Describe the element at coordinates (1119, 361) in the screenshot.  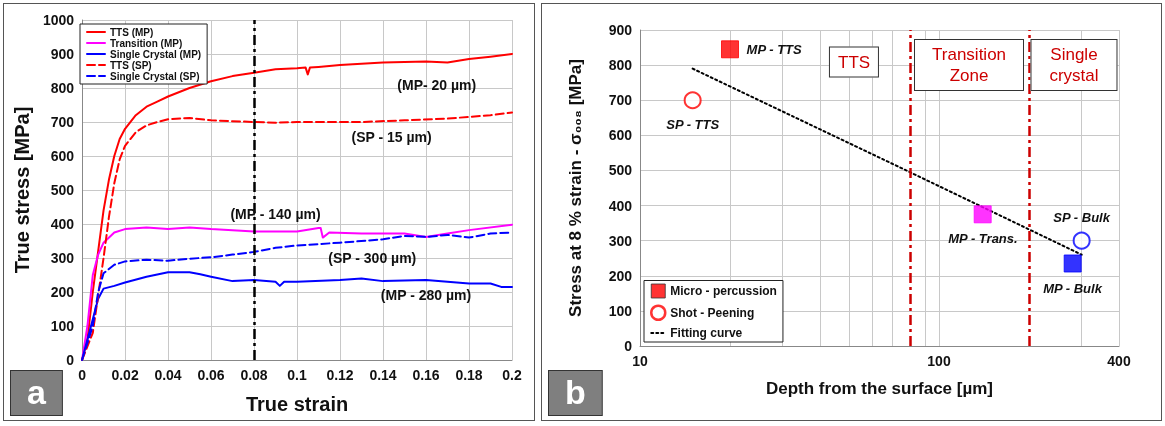
I see `x-tick-label: 400` at that location.